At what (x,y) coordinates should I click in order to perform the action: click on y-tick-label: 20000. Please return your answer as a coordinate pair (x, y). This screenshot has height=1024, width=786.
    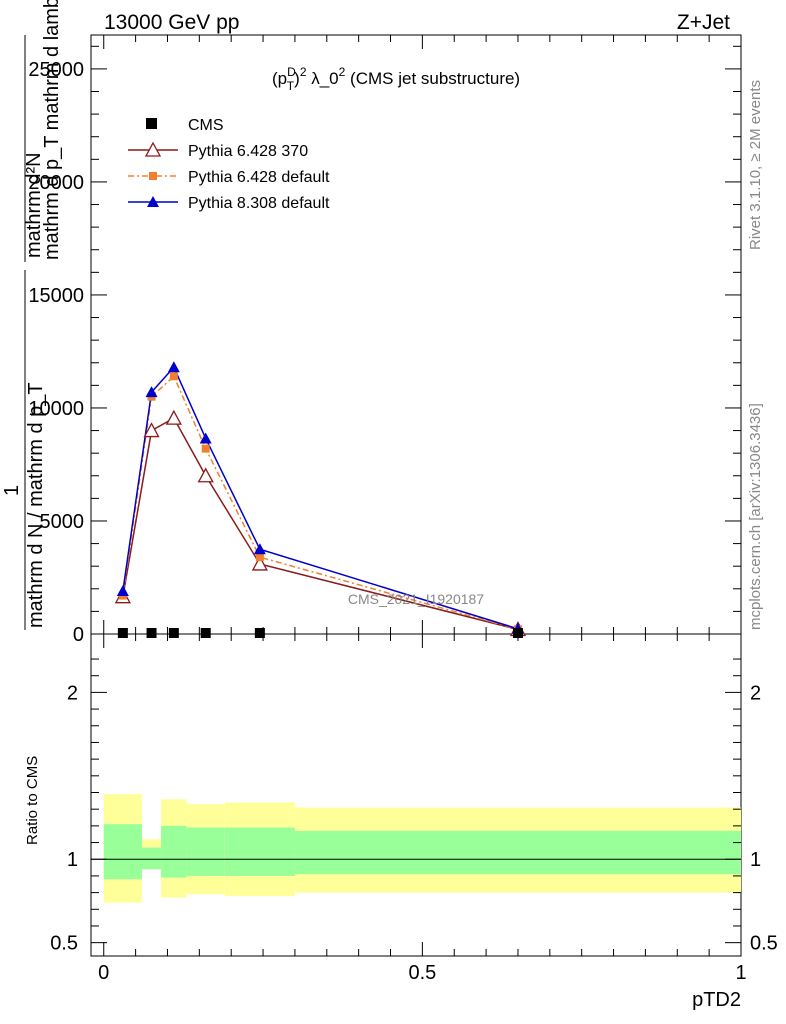
    Looking at the image, I should click on (56, 183).